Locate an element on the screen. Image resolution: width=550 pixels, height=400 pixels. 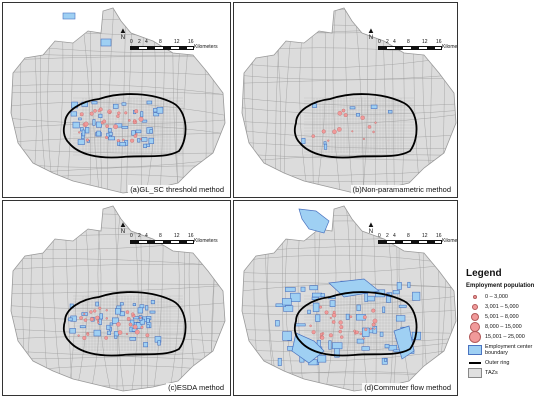
legend-subtitle: Employment population is located at coordinates (500, 286).